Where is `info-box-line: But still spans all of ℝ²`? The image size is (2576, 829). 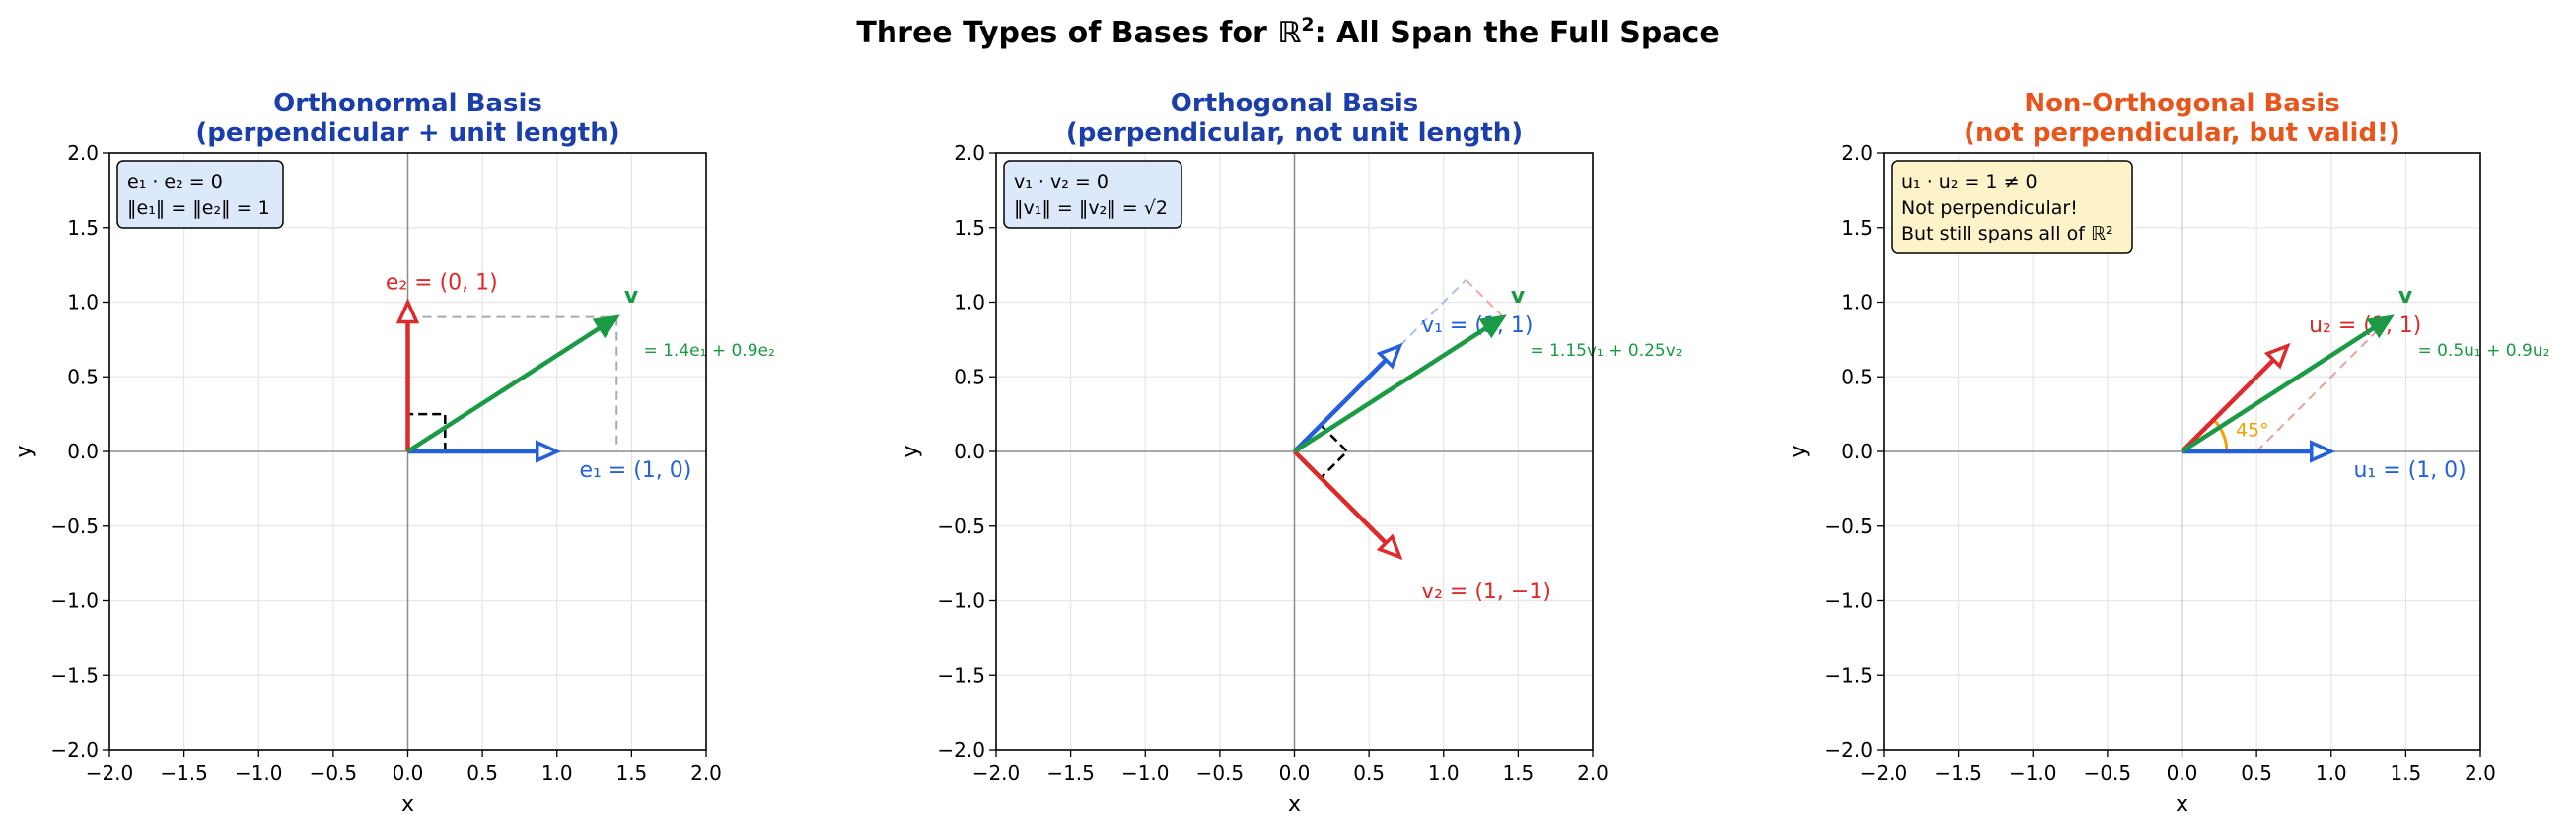
info-box-line: But still spans all of ℝ² is located at coordinates (2007, 233).